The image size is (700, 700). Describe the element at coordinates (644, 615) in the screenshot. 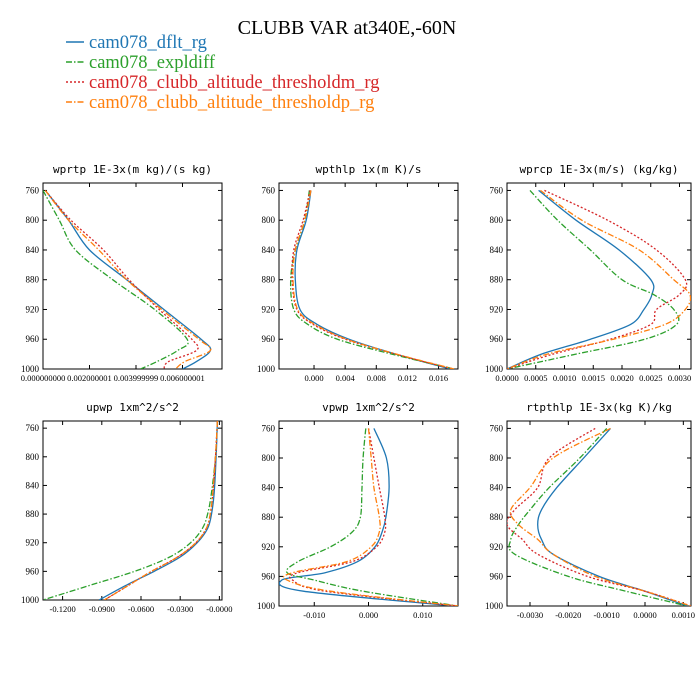

I see `xtick-label-5-3: 0.0000` at that location.